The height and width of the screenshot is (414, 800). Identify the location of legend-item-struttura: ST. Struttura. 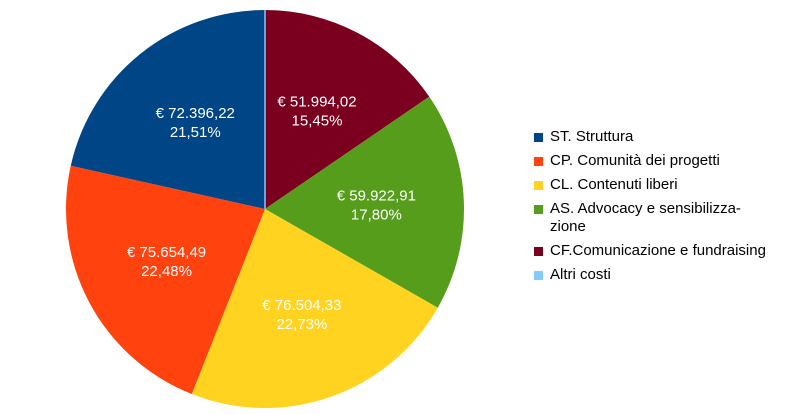
(665, 137).